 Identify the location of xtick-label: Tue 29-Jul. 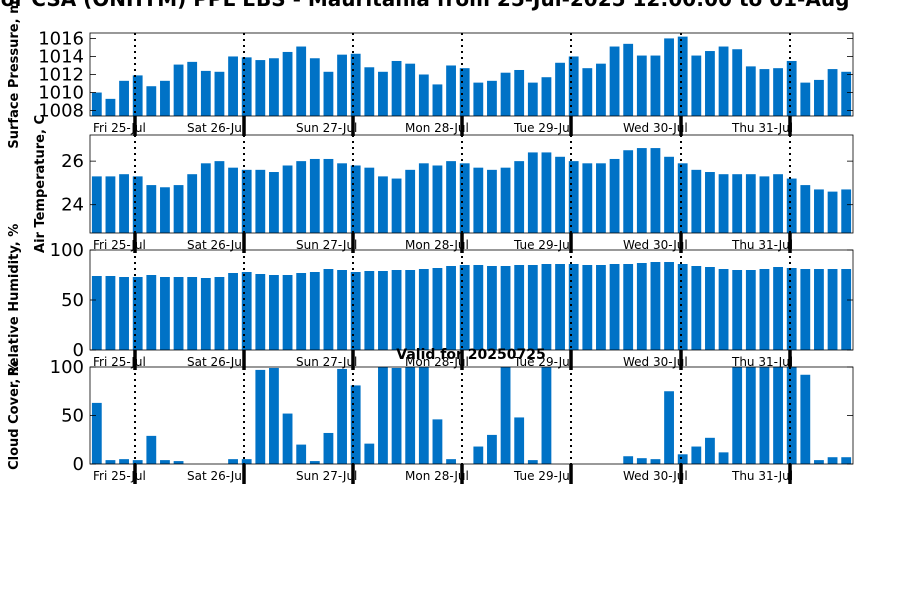
(543, 128).